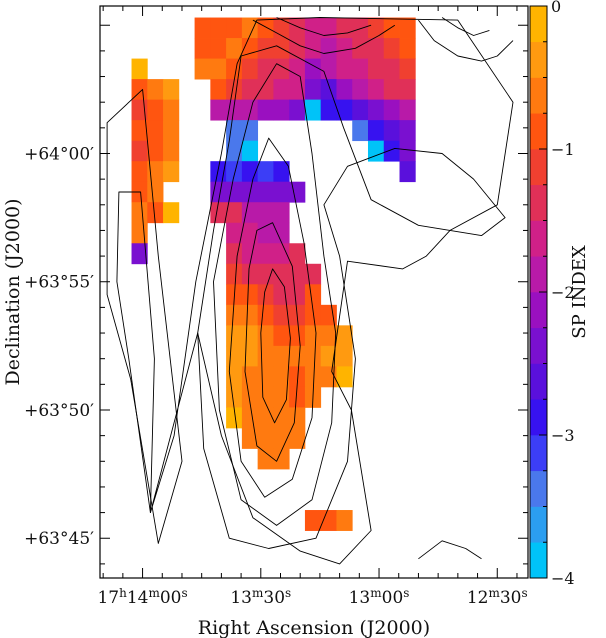 This screenshot has width=606, height=638. I want to click on contour-west-inner, so click(135, 352).